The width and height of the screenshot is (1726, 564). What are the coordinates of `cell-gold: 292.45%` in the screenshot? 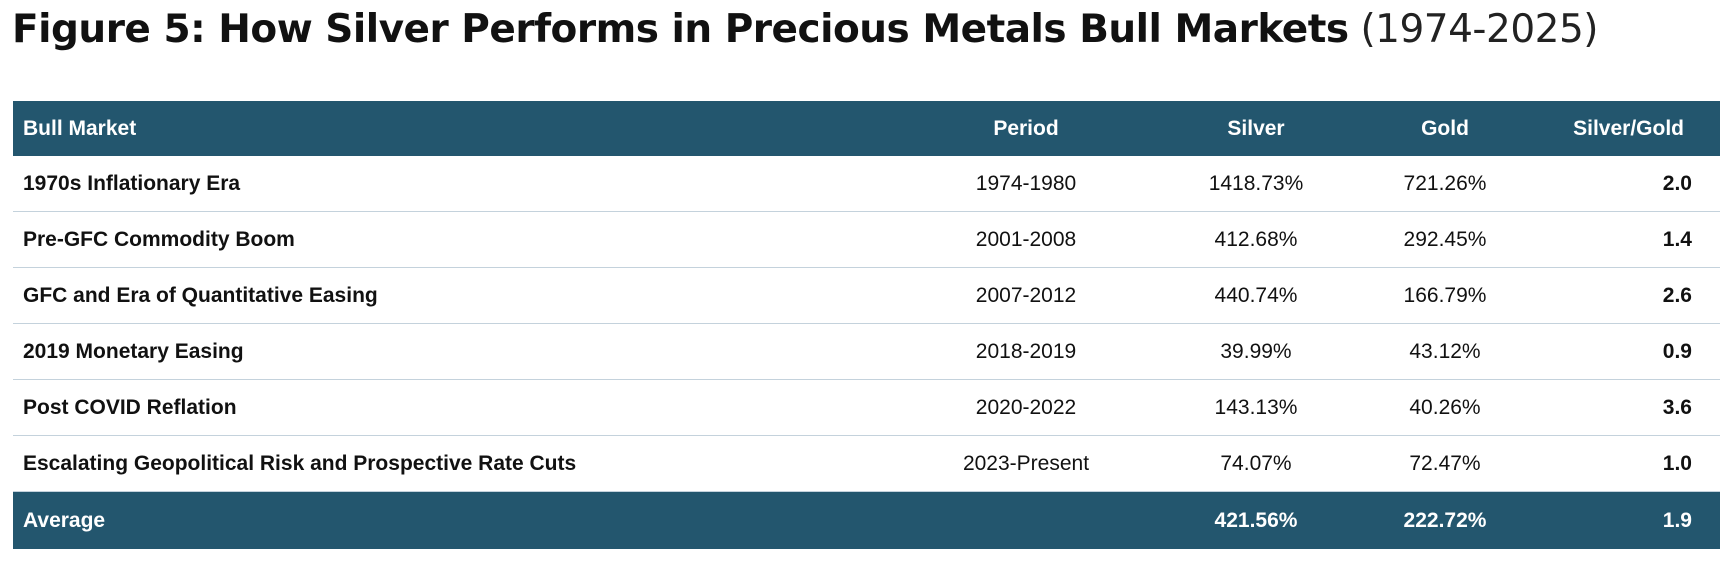 It's located at (1445, 239).